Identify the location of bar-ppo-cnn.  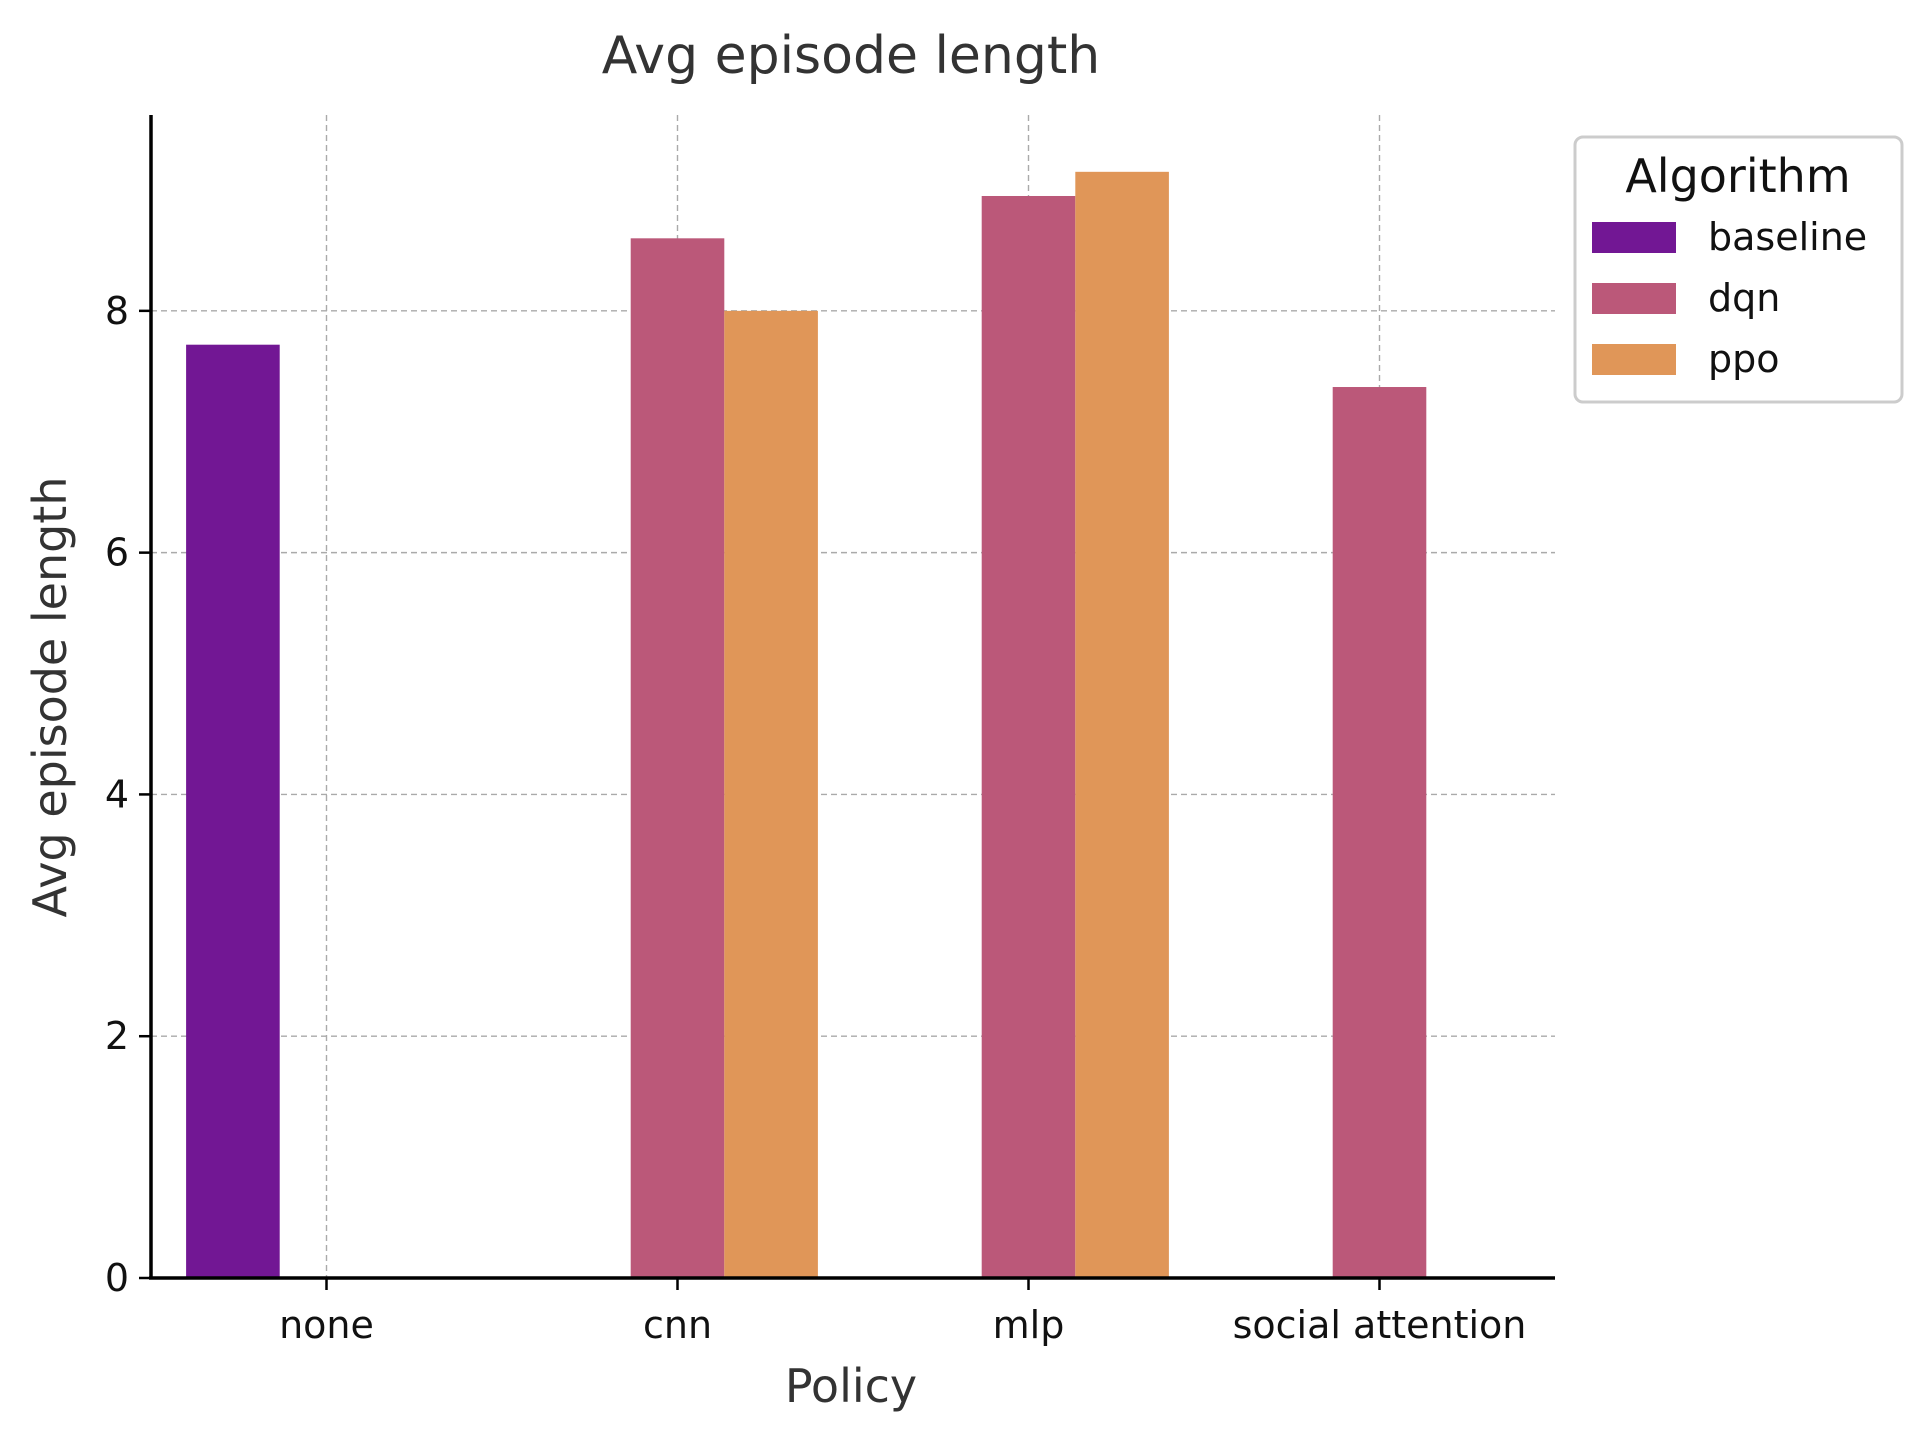
(771, 794).